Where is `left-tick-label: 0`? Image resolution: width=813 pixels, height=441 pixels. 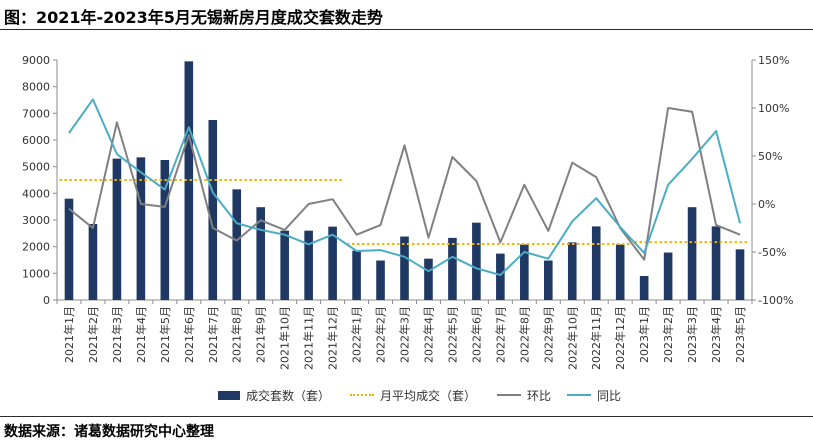 left-tick-label: 0 is located at coordinates (46, 300).